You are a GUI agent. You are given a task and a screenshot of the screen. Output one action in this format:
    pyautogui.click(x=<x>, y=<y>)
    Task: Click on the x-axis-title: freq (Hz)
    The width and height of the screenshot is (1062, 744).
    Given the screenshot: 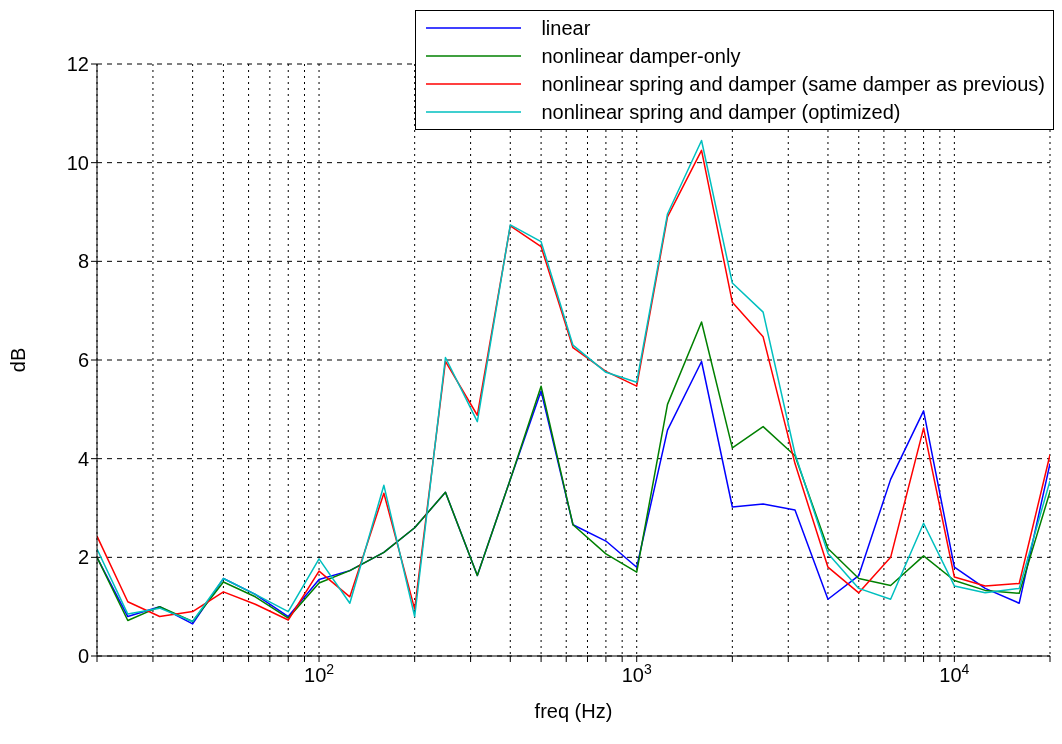 What is the action you would take?
    pyautogui.click(x=573, y=711)
    